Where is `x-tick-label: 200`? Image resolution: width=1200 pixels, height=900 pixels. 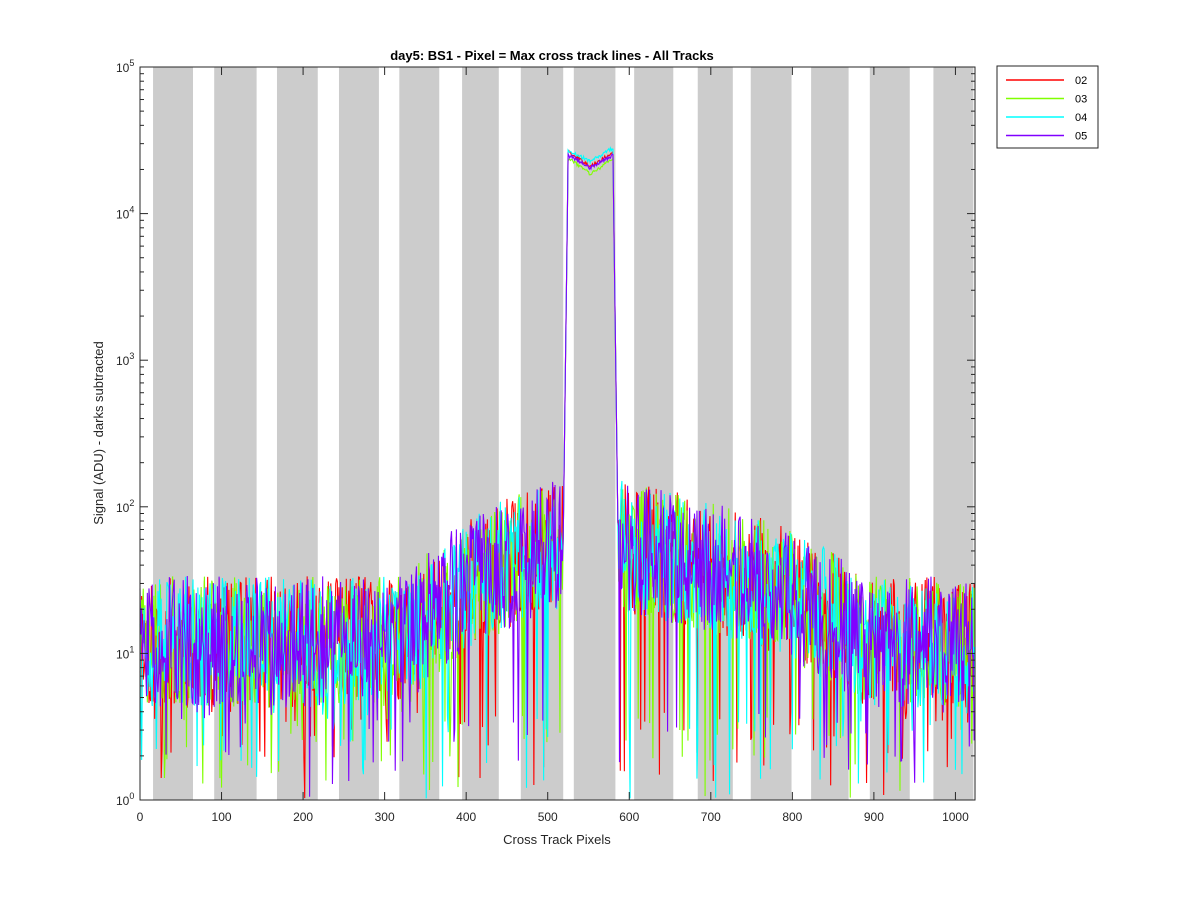
x-tick-label: 200 is located at coordinates (303, 817).